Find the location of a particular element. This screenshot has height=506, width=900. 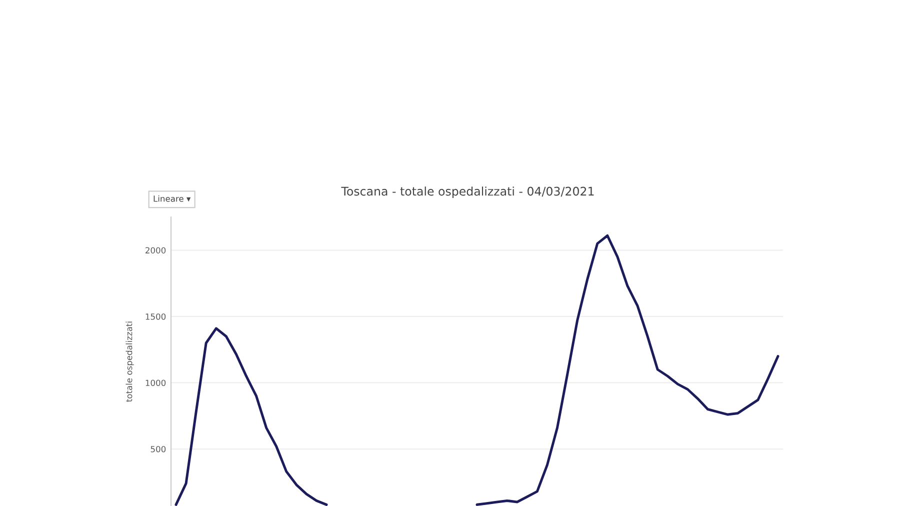

text: Lineare ▾ is located at coordinates (172, 198).